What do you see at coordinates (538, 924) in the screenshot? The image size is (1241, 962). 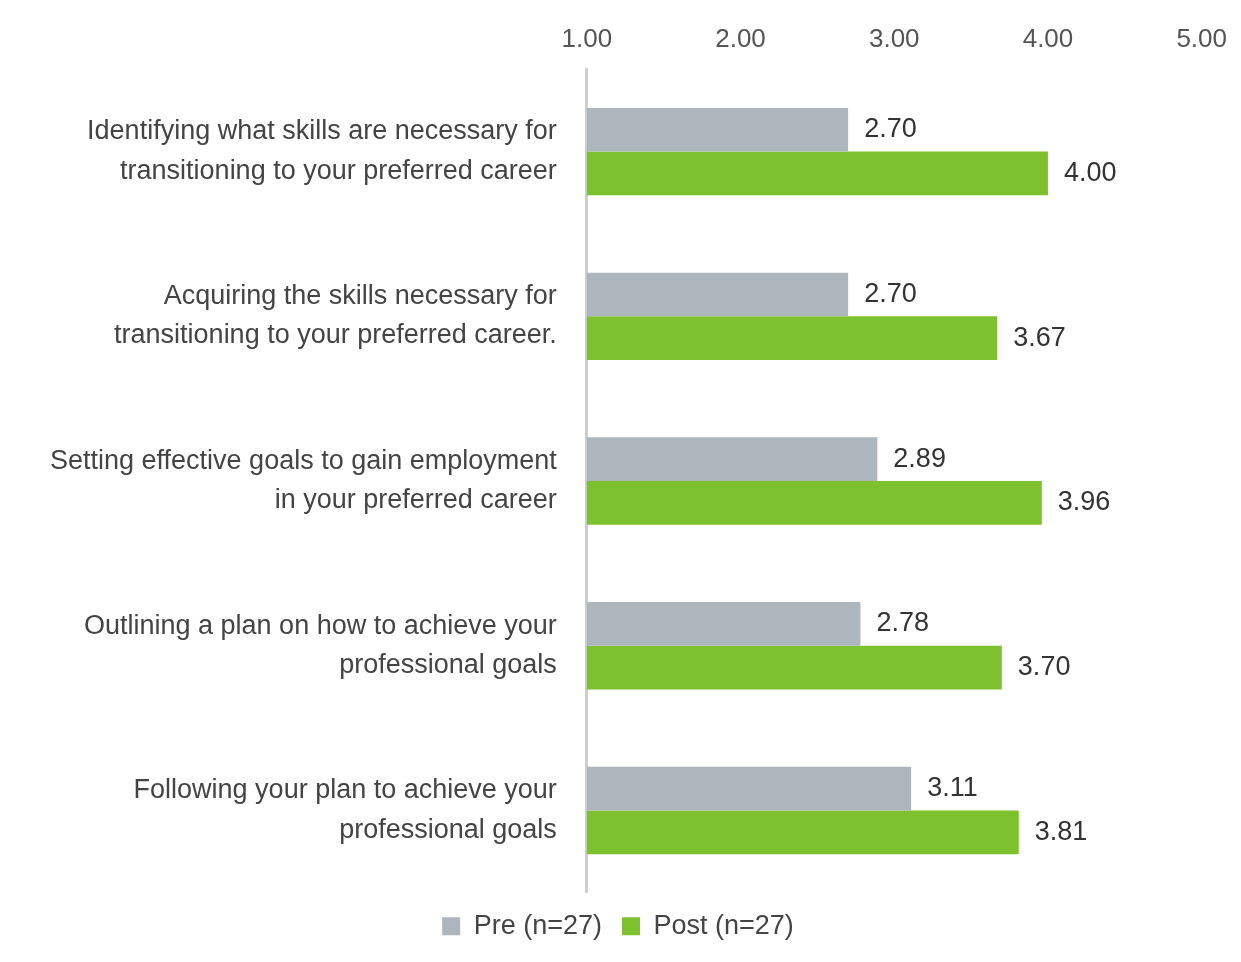 I see `legend-label: Pre (n=27)` at bounding box center [538, 924].